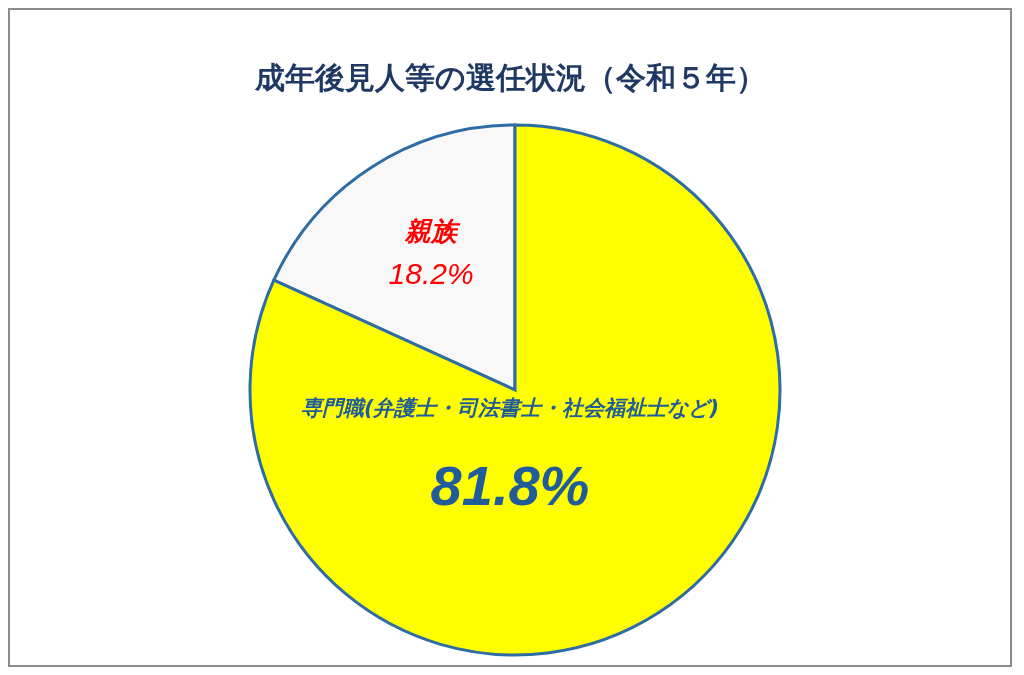 The image size is (1024, 675). I want to click on data-label: 81.8%, so click(510, 485).